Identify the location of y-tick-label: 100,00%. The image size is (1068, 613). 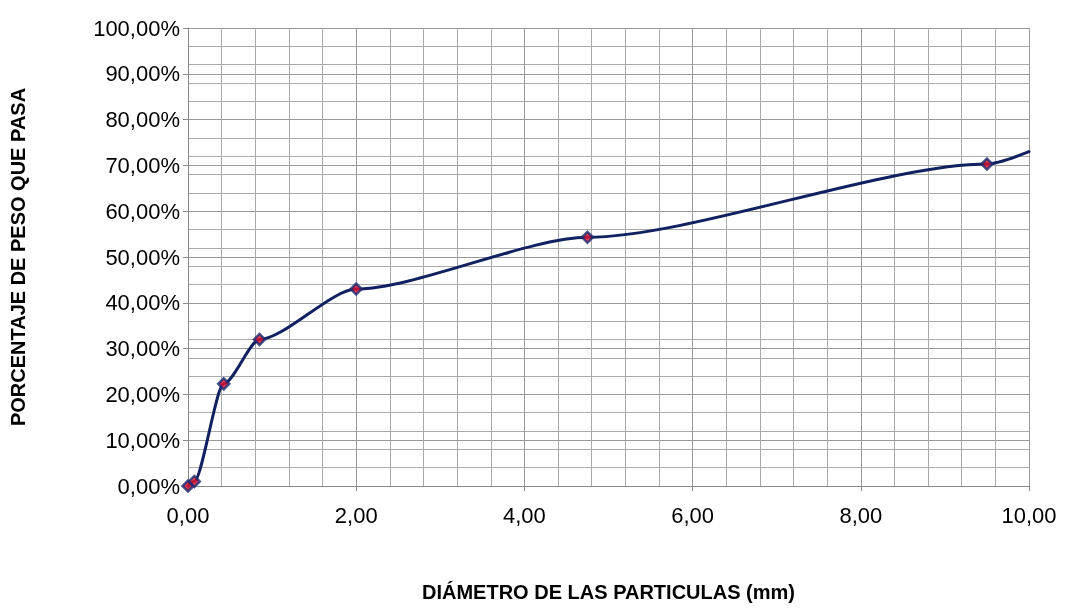
(136, 28).